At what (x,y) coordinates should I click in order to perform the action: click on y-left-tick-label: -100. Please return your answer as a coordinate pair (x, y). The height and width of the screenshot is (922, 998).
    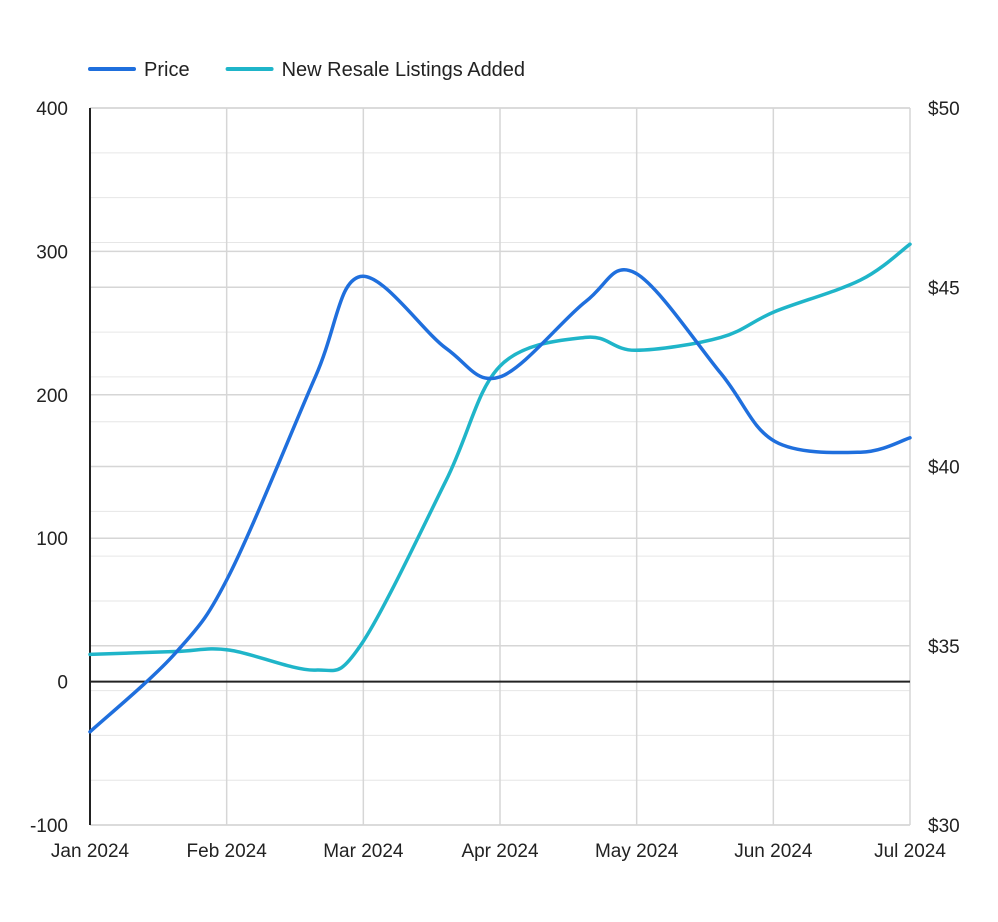
    Looking at the image, I should click on (49, 826).